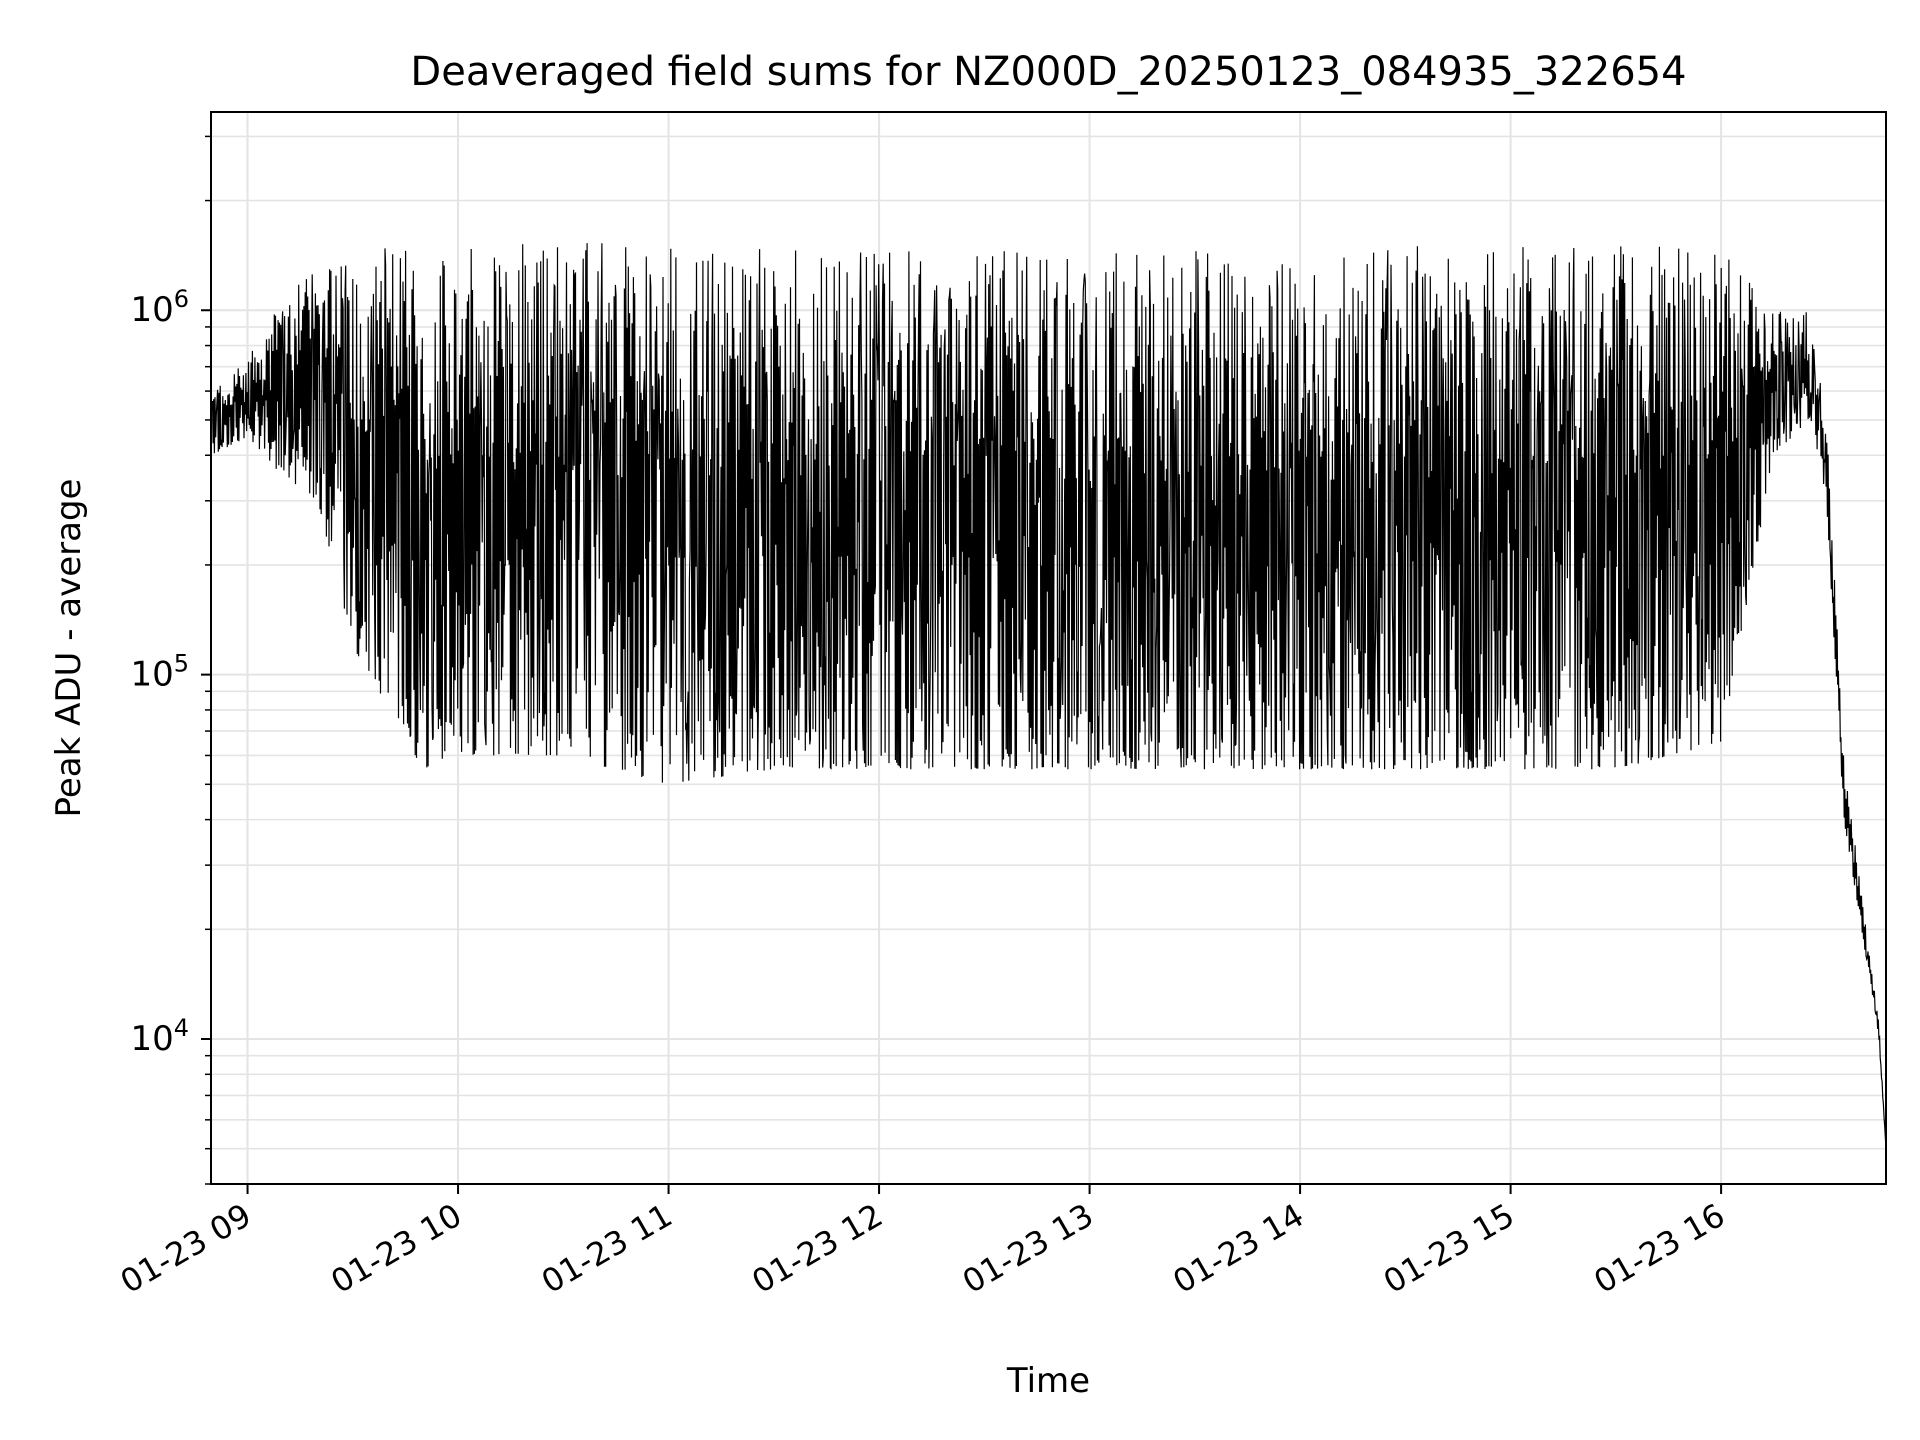 The width and height of the screenshot is (1920, 1440). I want to click on x-tick-label: 01-23 13, so click(1028, 1248).